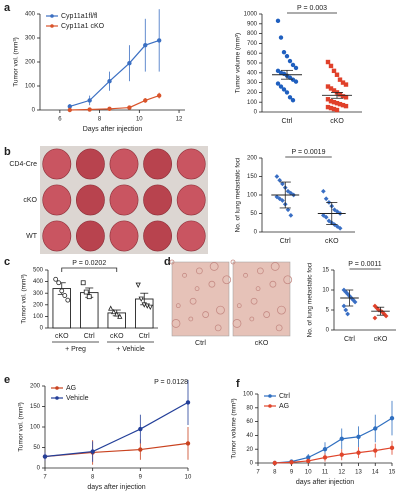 The width and height of the screenshot is (404, 495). What do you see at coordinates (258, 473) in the screenshot?
I see `x-tick-label: 7` at bounding box center [258, 473].